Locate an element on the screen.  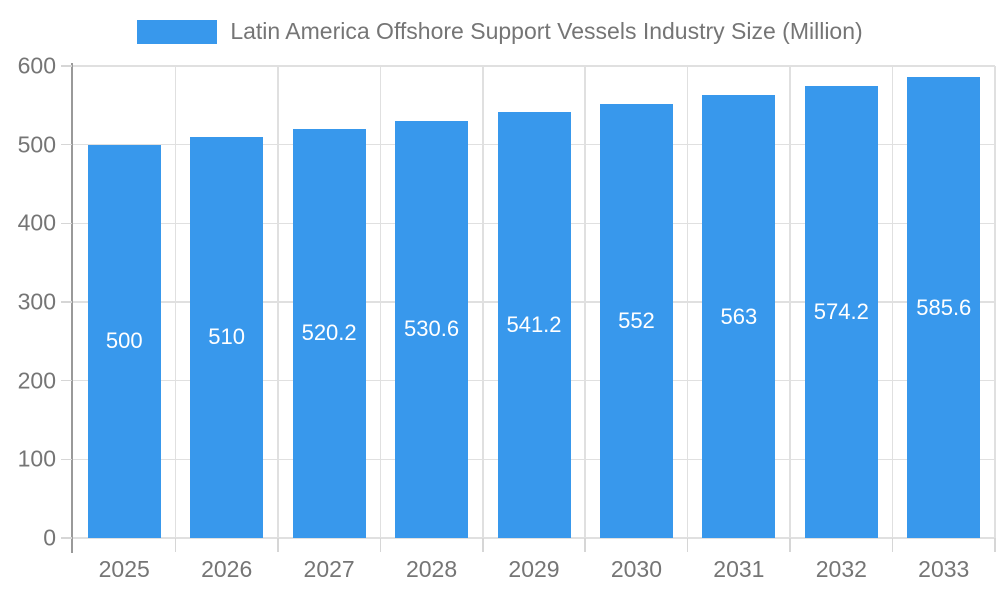
bar-2030: 552 is located at coordinates (636, 320).